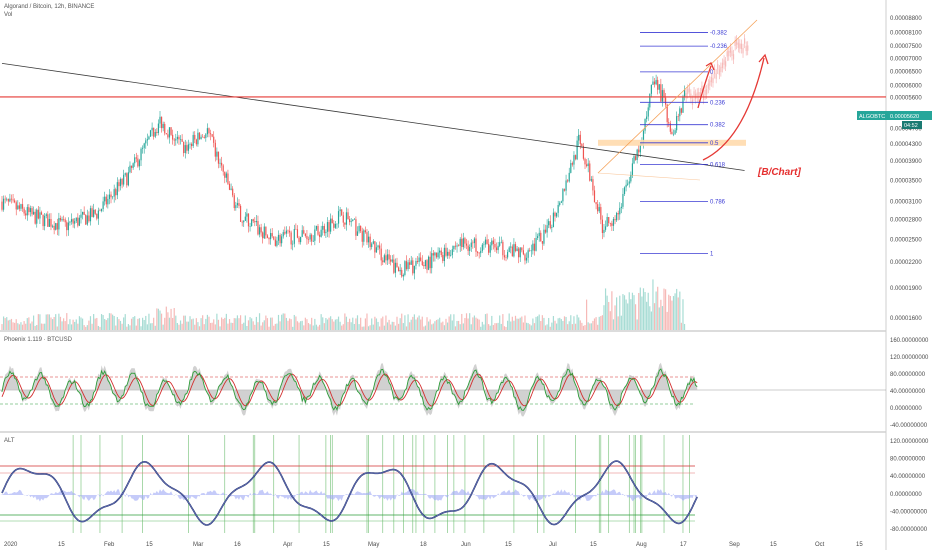 This screenshot has height=550, width=932. I want to click on osc-area, so click(349, 389).